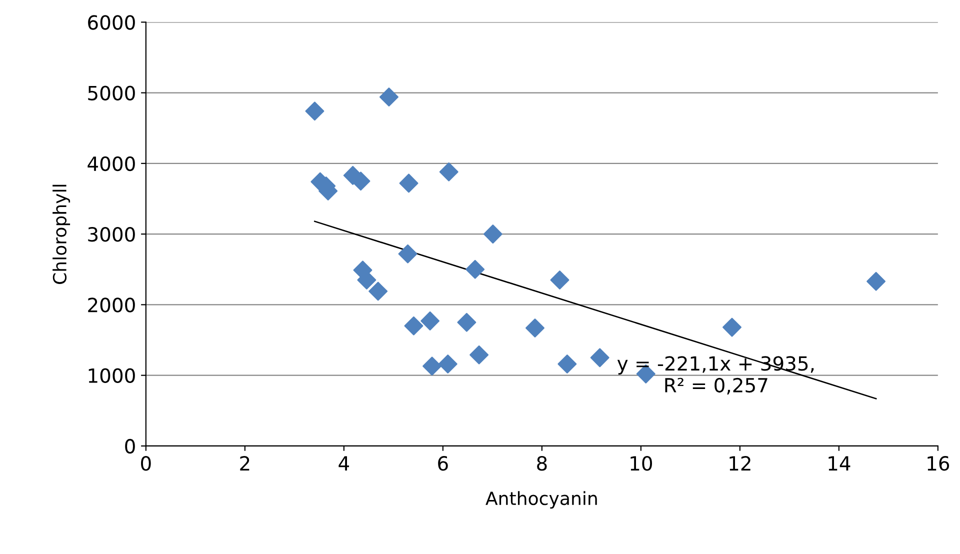 This screenshot has width=960, height=554. I want to click on y-tick-label: 3000, so click(111, 234).